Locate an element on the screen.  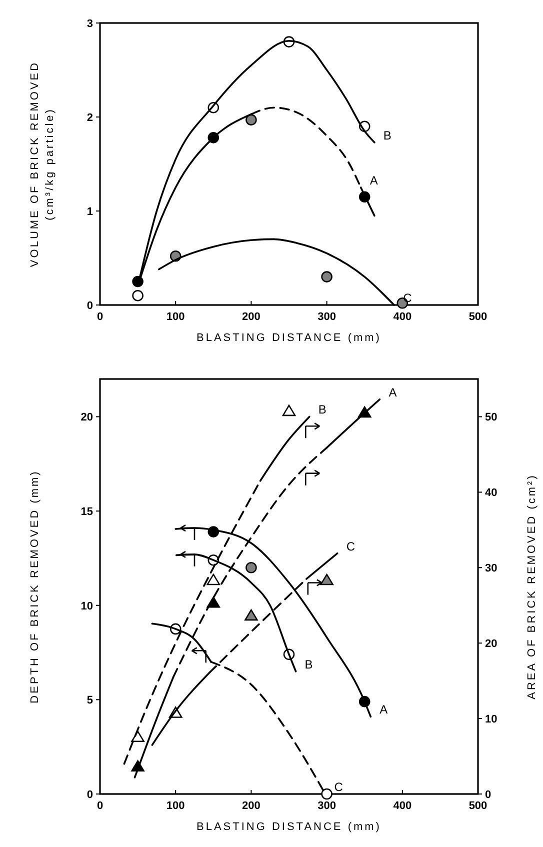
y2-tick-label: 0 is located at coordinates (488, 795).